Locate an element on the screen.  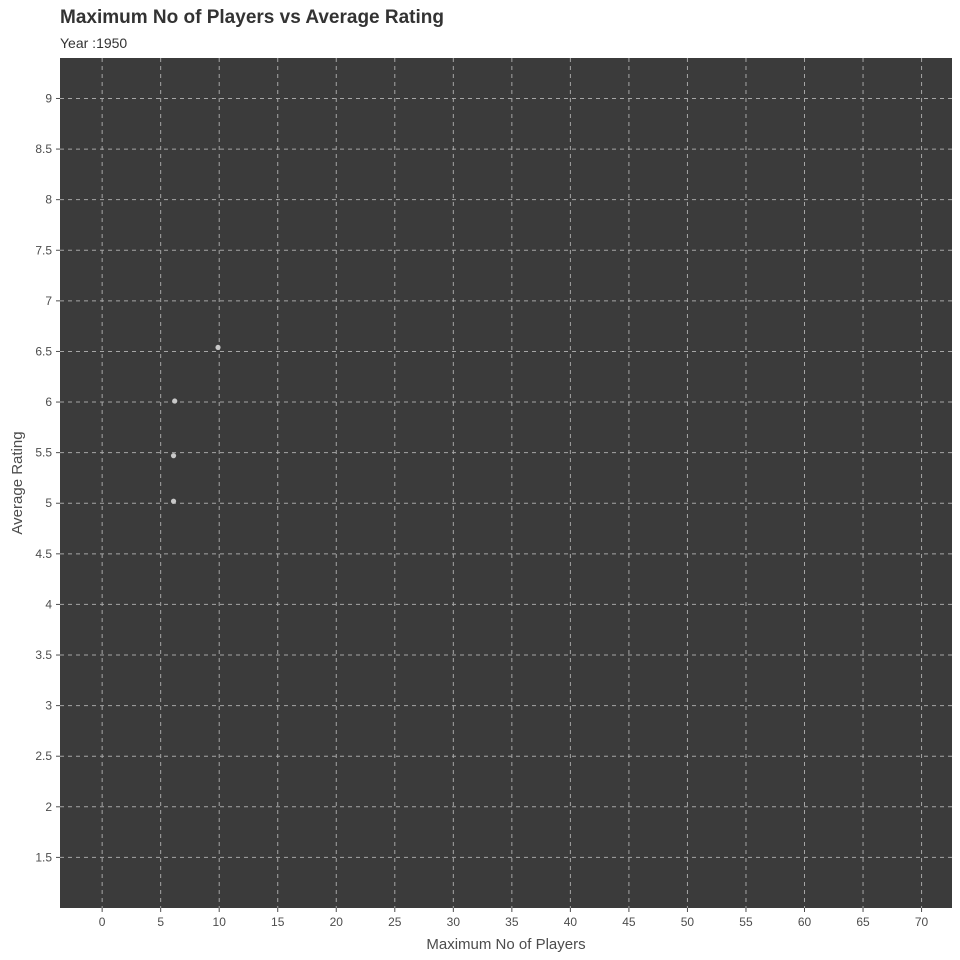
x-axis: 0 5 10 15 20 25 30 35 40 45 50 55 60 65 70 is located at coordinates (514, 918).